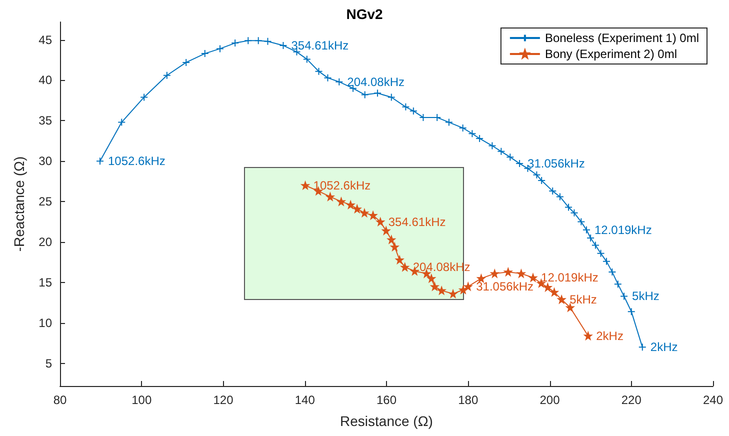 The image size is (729, 436). I want to click on x-tick-label: 220, so click(631, 400).